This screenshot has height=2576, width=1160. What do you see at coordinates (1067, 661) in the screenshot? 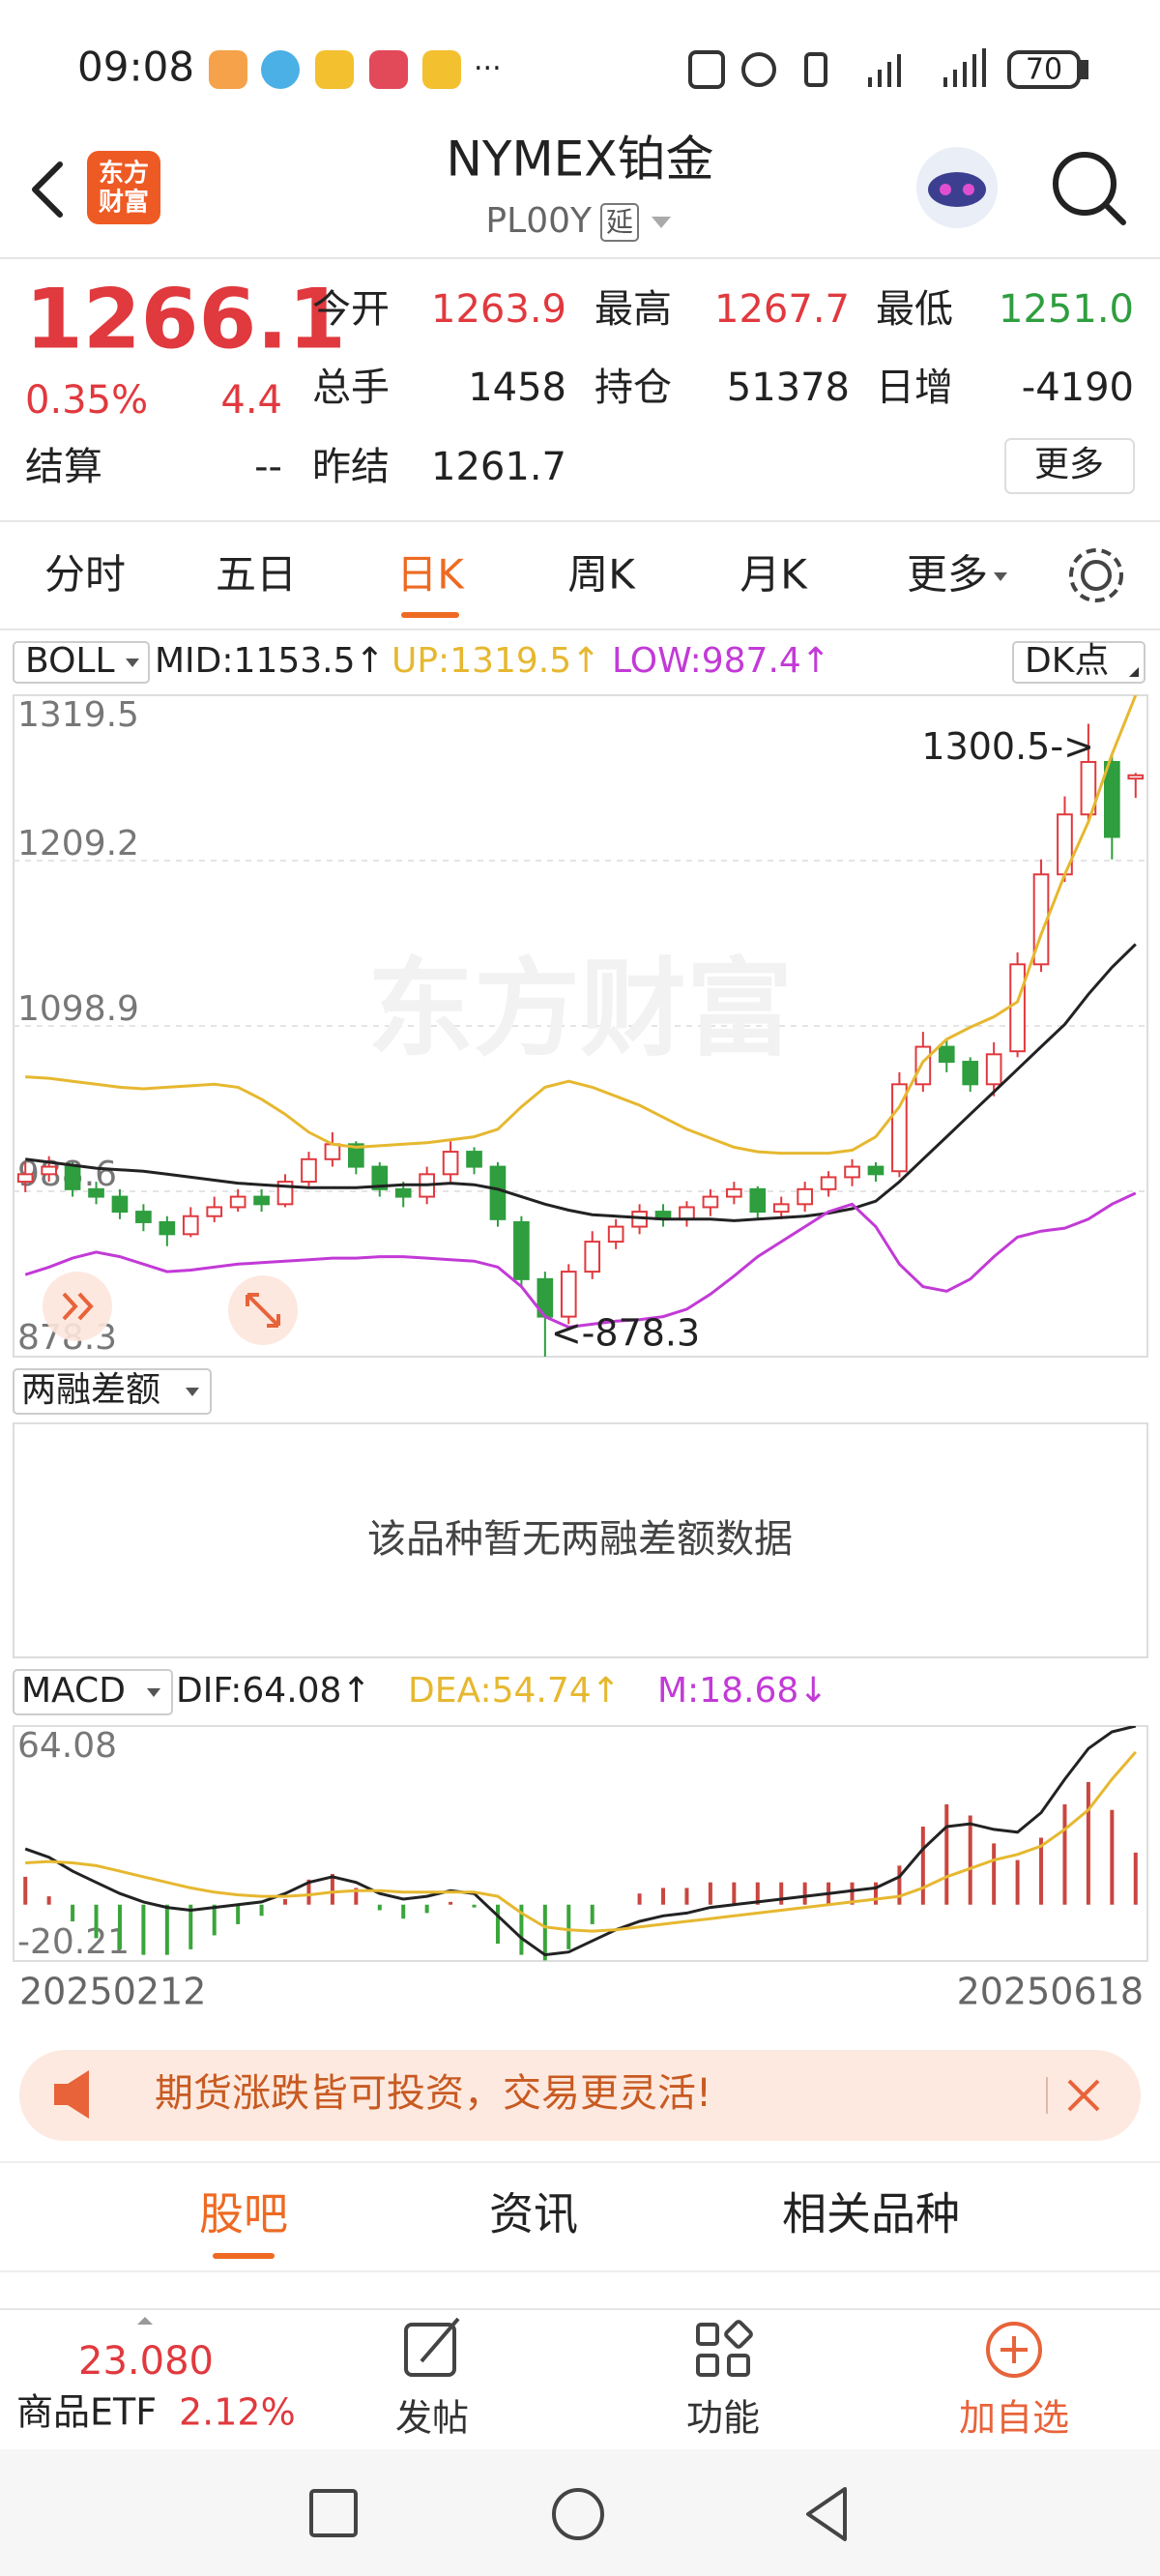
I see `dk-button-label: DK点` at bounding box center [1067, 661].